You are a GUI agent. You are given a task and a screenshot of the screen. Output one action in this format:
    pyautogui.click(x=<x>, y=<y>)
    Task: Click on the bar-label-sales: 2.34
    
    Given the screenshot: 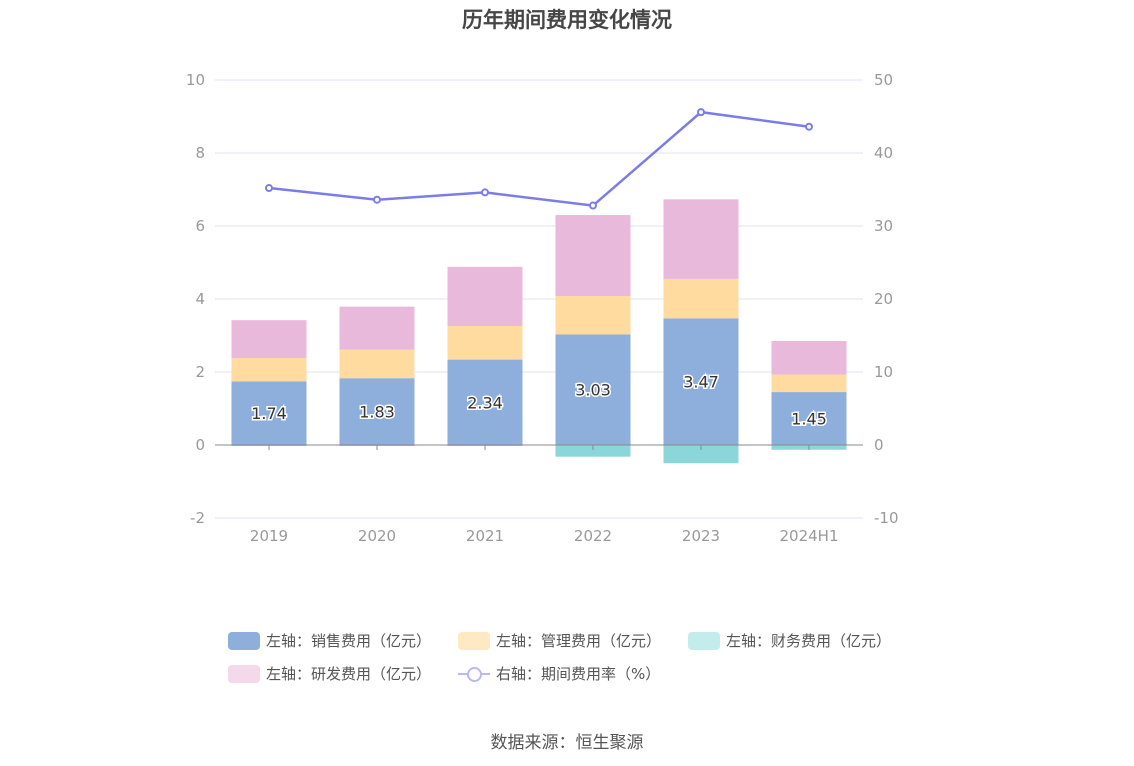 What is the action you would take?
    pyautogui.click(x=485, y=402)
    